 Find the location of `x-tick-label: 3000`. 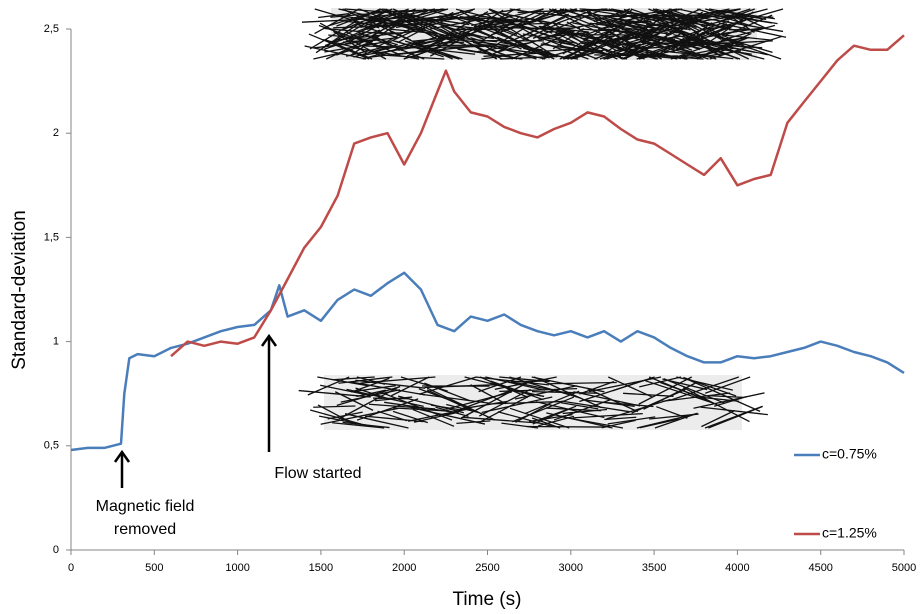

x-tick-label: 3000 is located at coordinates (571, 568).